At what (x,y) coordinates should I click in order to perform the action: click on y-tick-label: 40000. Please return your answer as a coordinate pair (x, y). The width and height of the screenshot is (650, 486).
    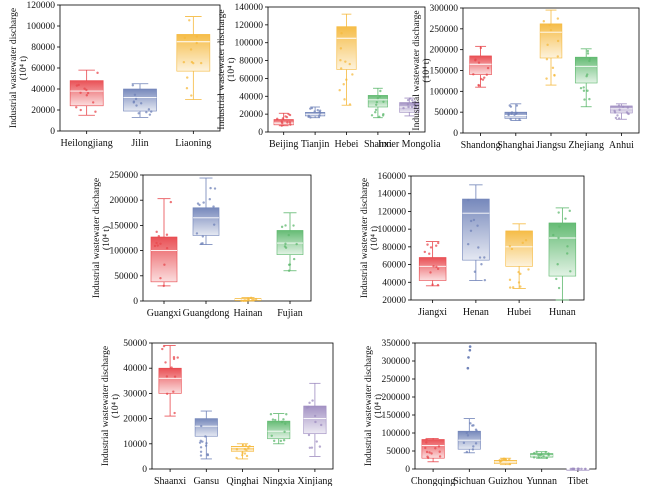
    Looking at the image, I should click on (43, 90).